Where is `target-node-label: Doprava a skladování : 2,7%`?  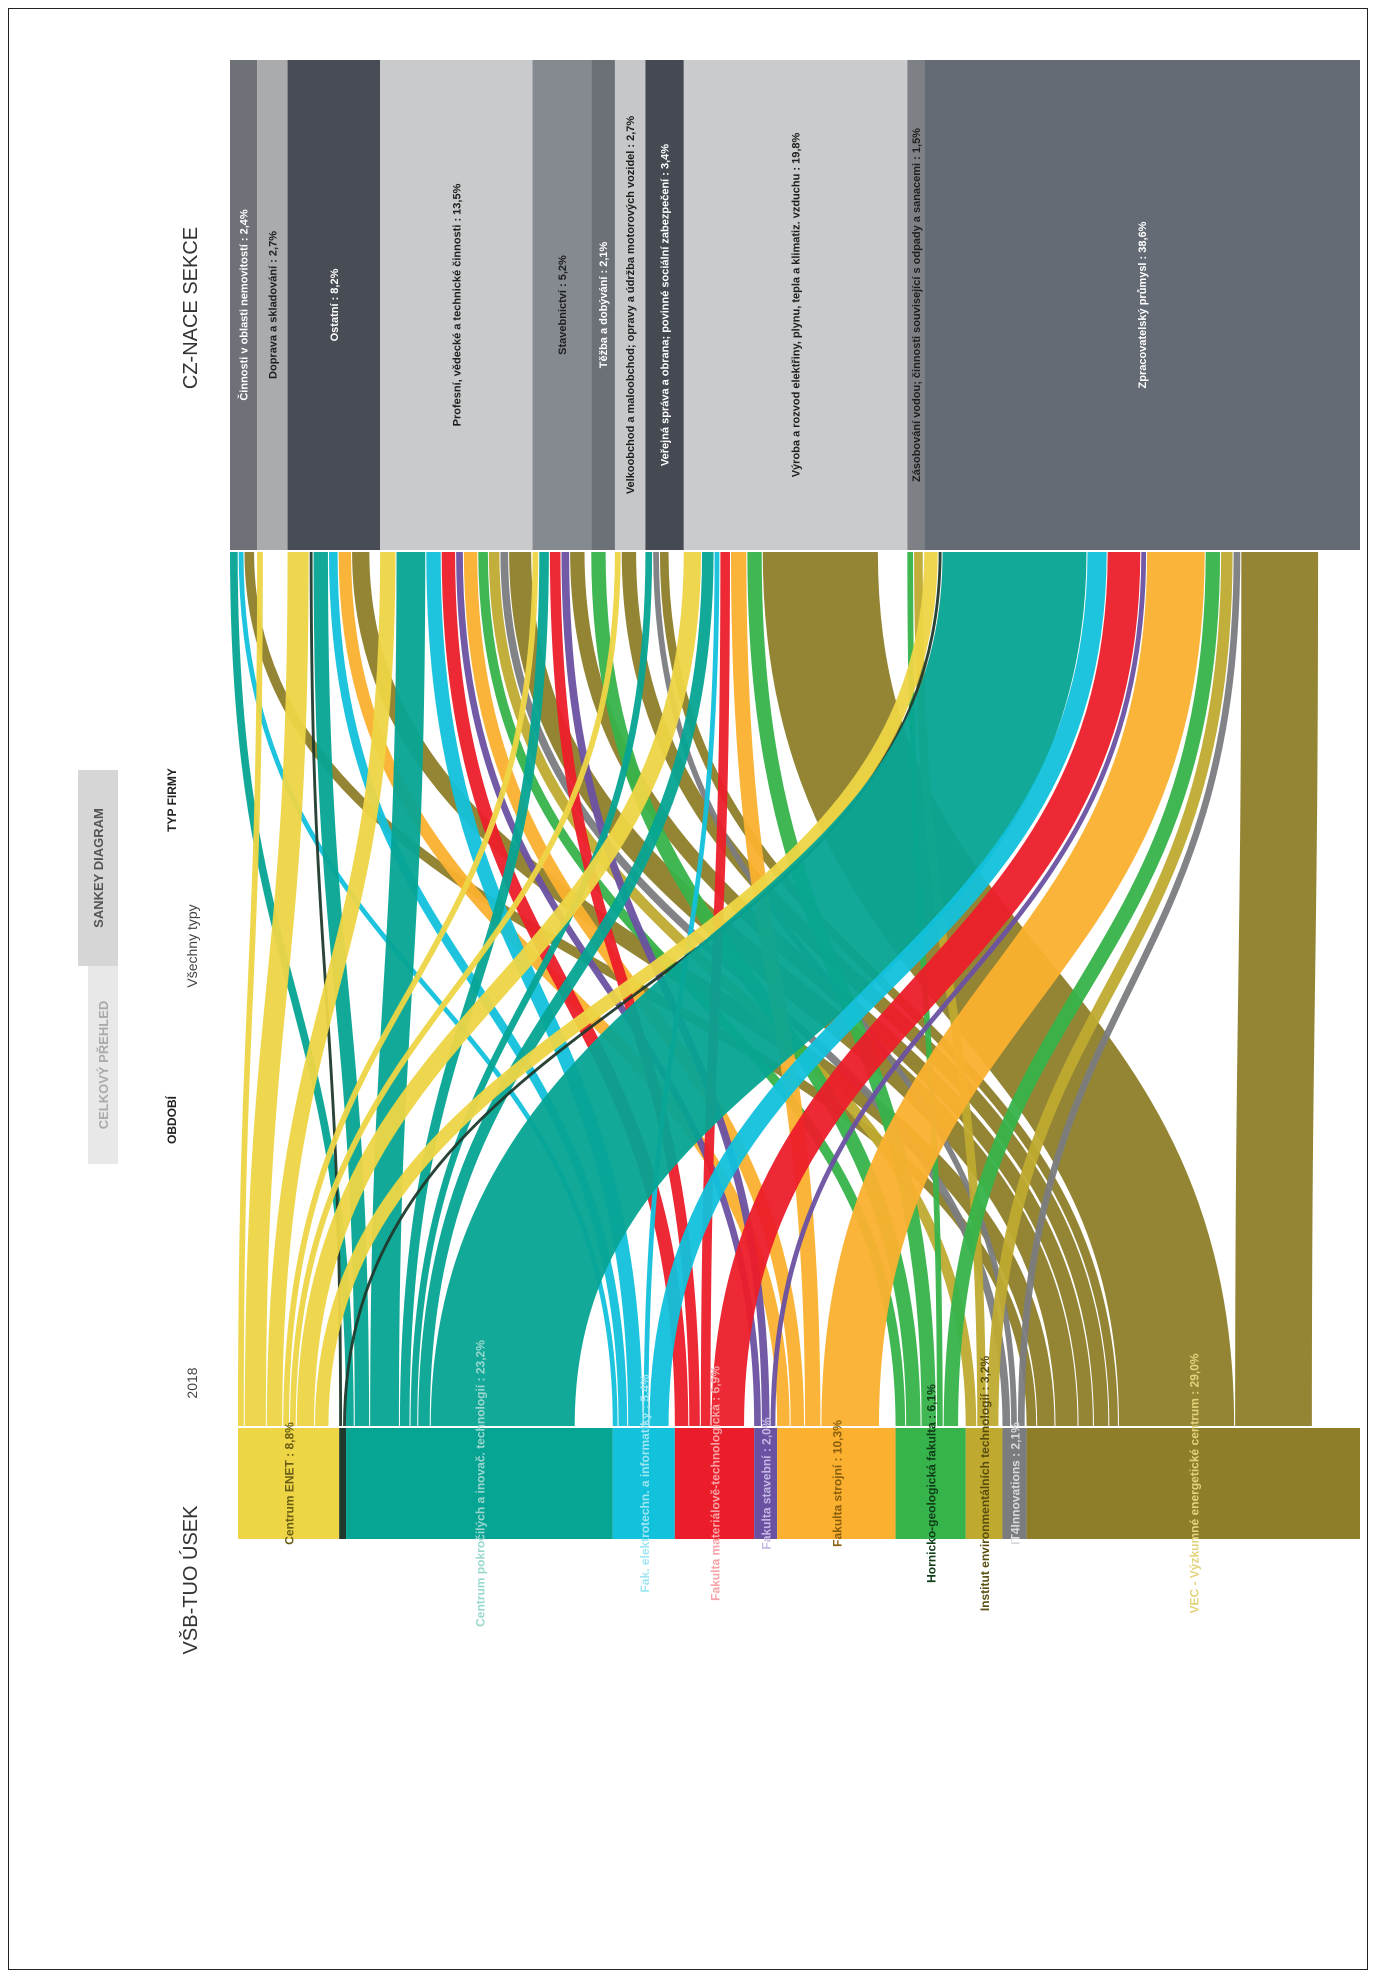 target-node-label: Doprava a skladování : 2,7% is located at coordinates (273, 305).